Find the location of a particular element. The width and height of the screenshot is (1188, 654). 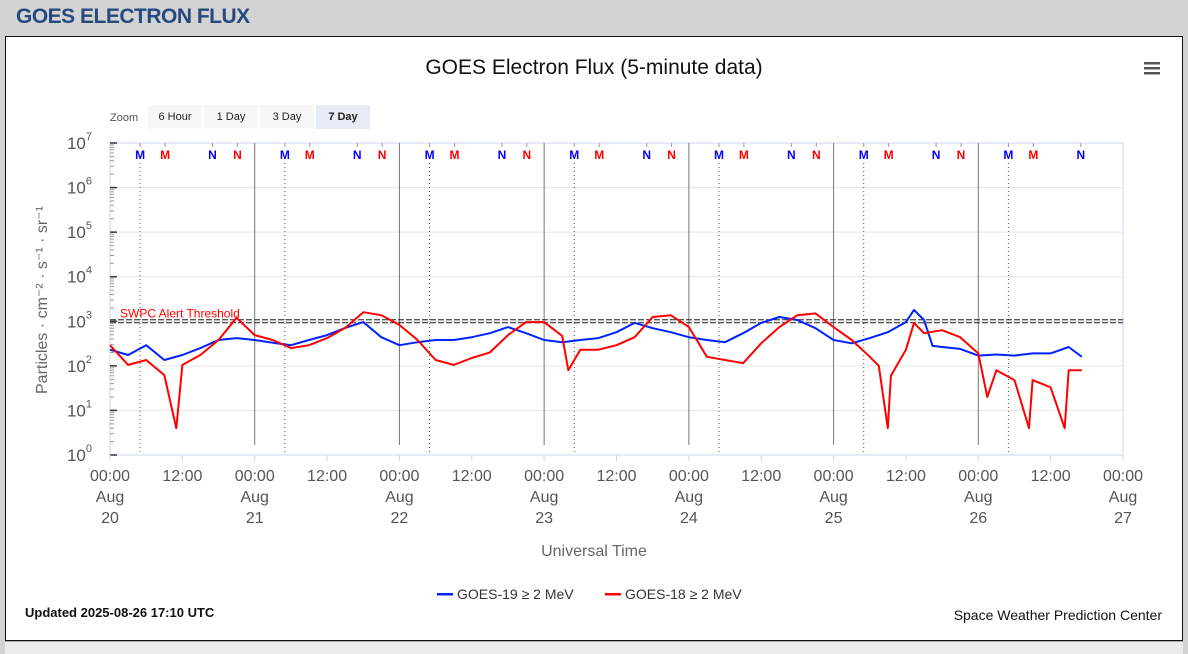

zoom-button-label: 1 Day is located at coordinates (231, 117).